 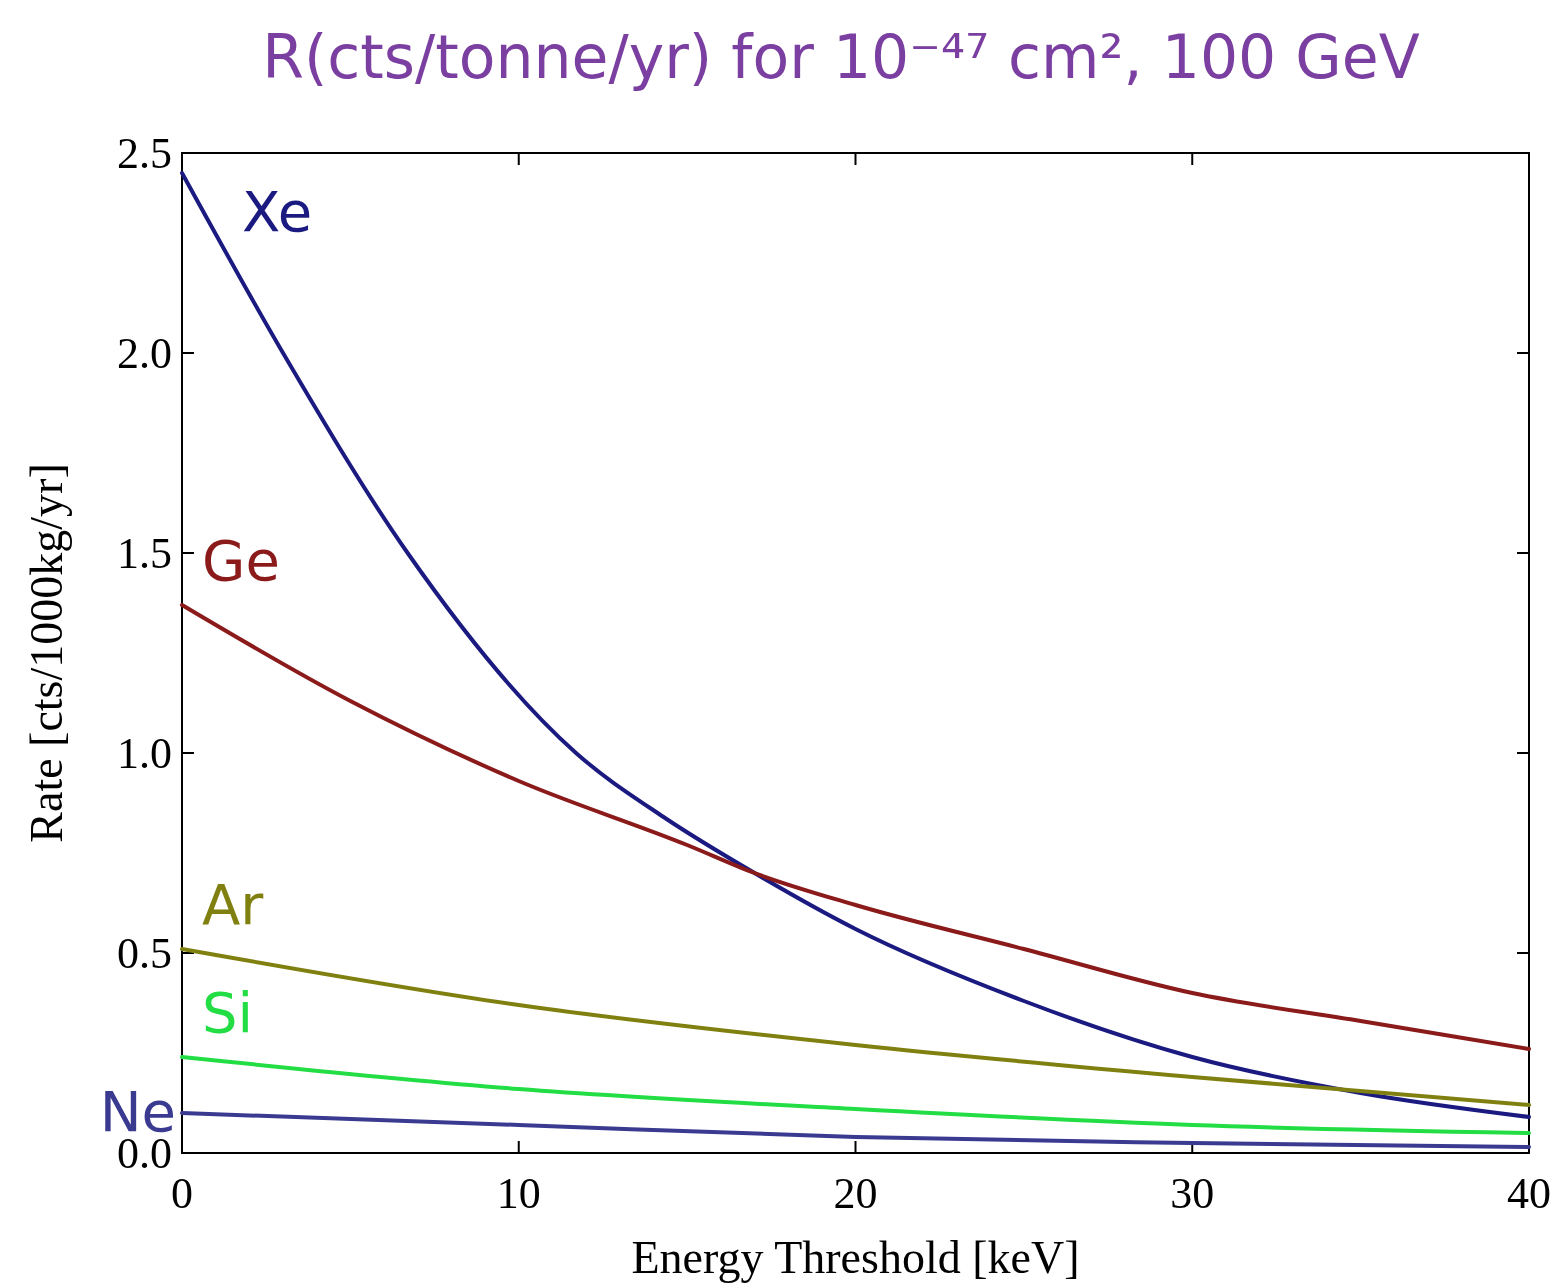 What do you see at coordinates (277, 211) in the screenshot?
I see `series-label: Xe` at bounding box center [277, 211].